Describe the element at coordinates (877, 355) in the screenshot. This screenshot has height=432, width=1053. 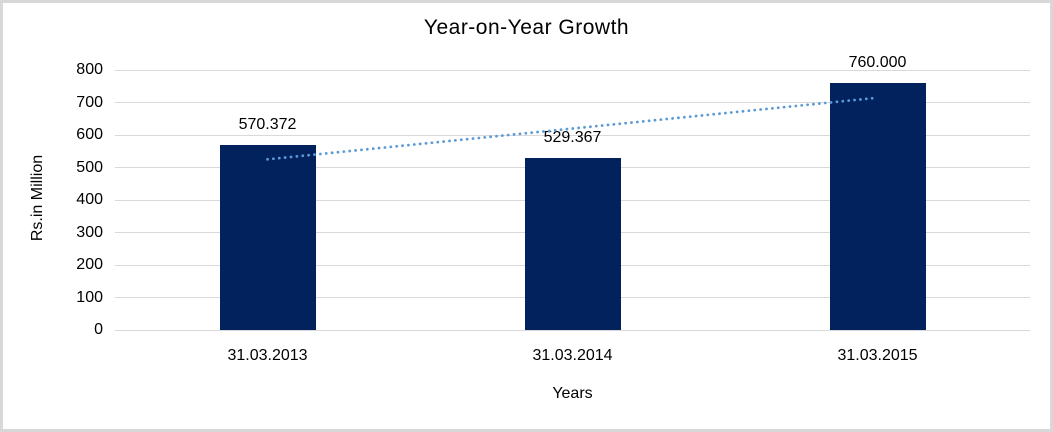
I see `x-tick-label-31.03.2015: 31.03.2015` at that location.